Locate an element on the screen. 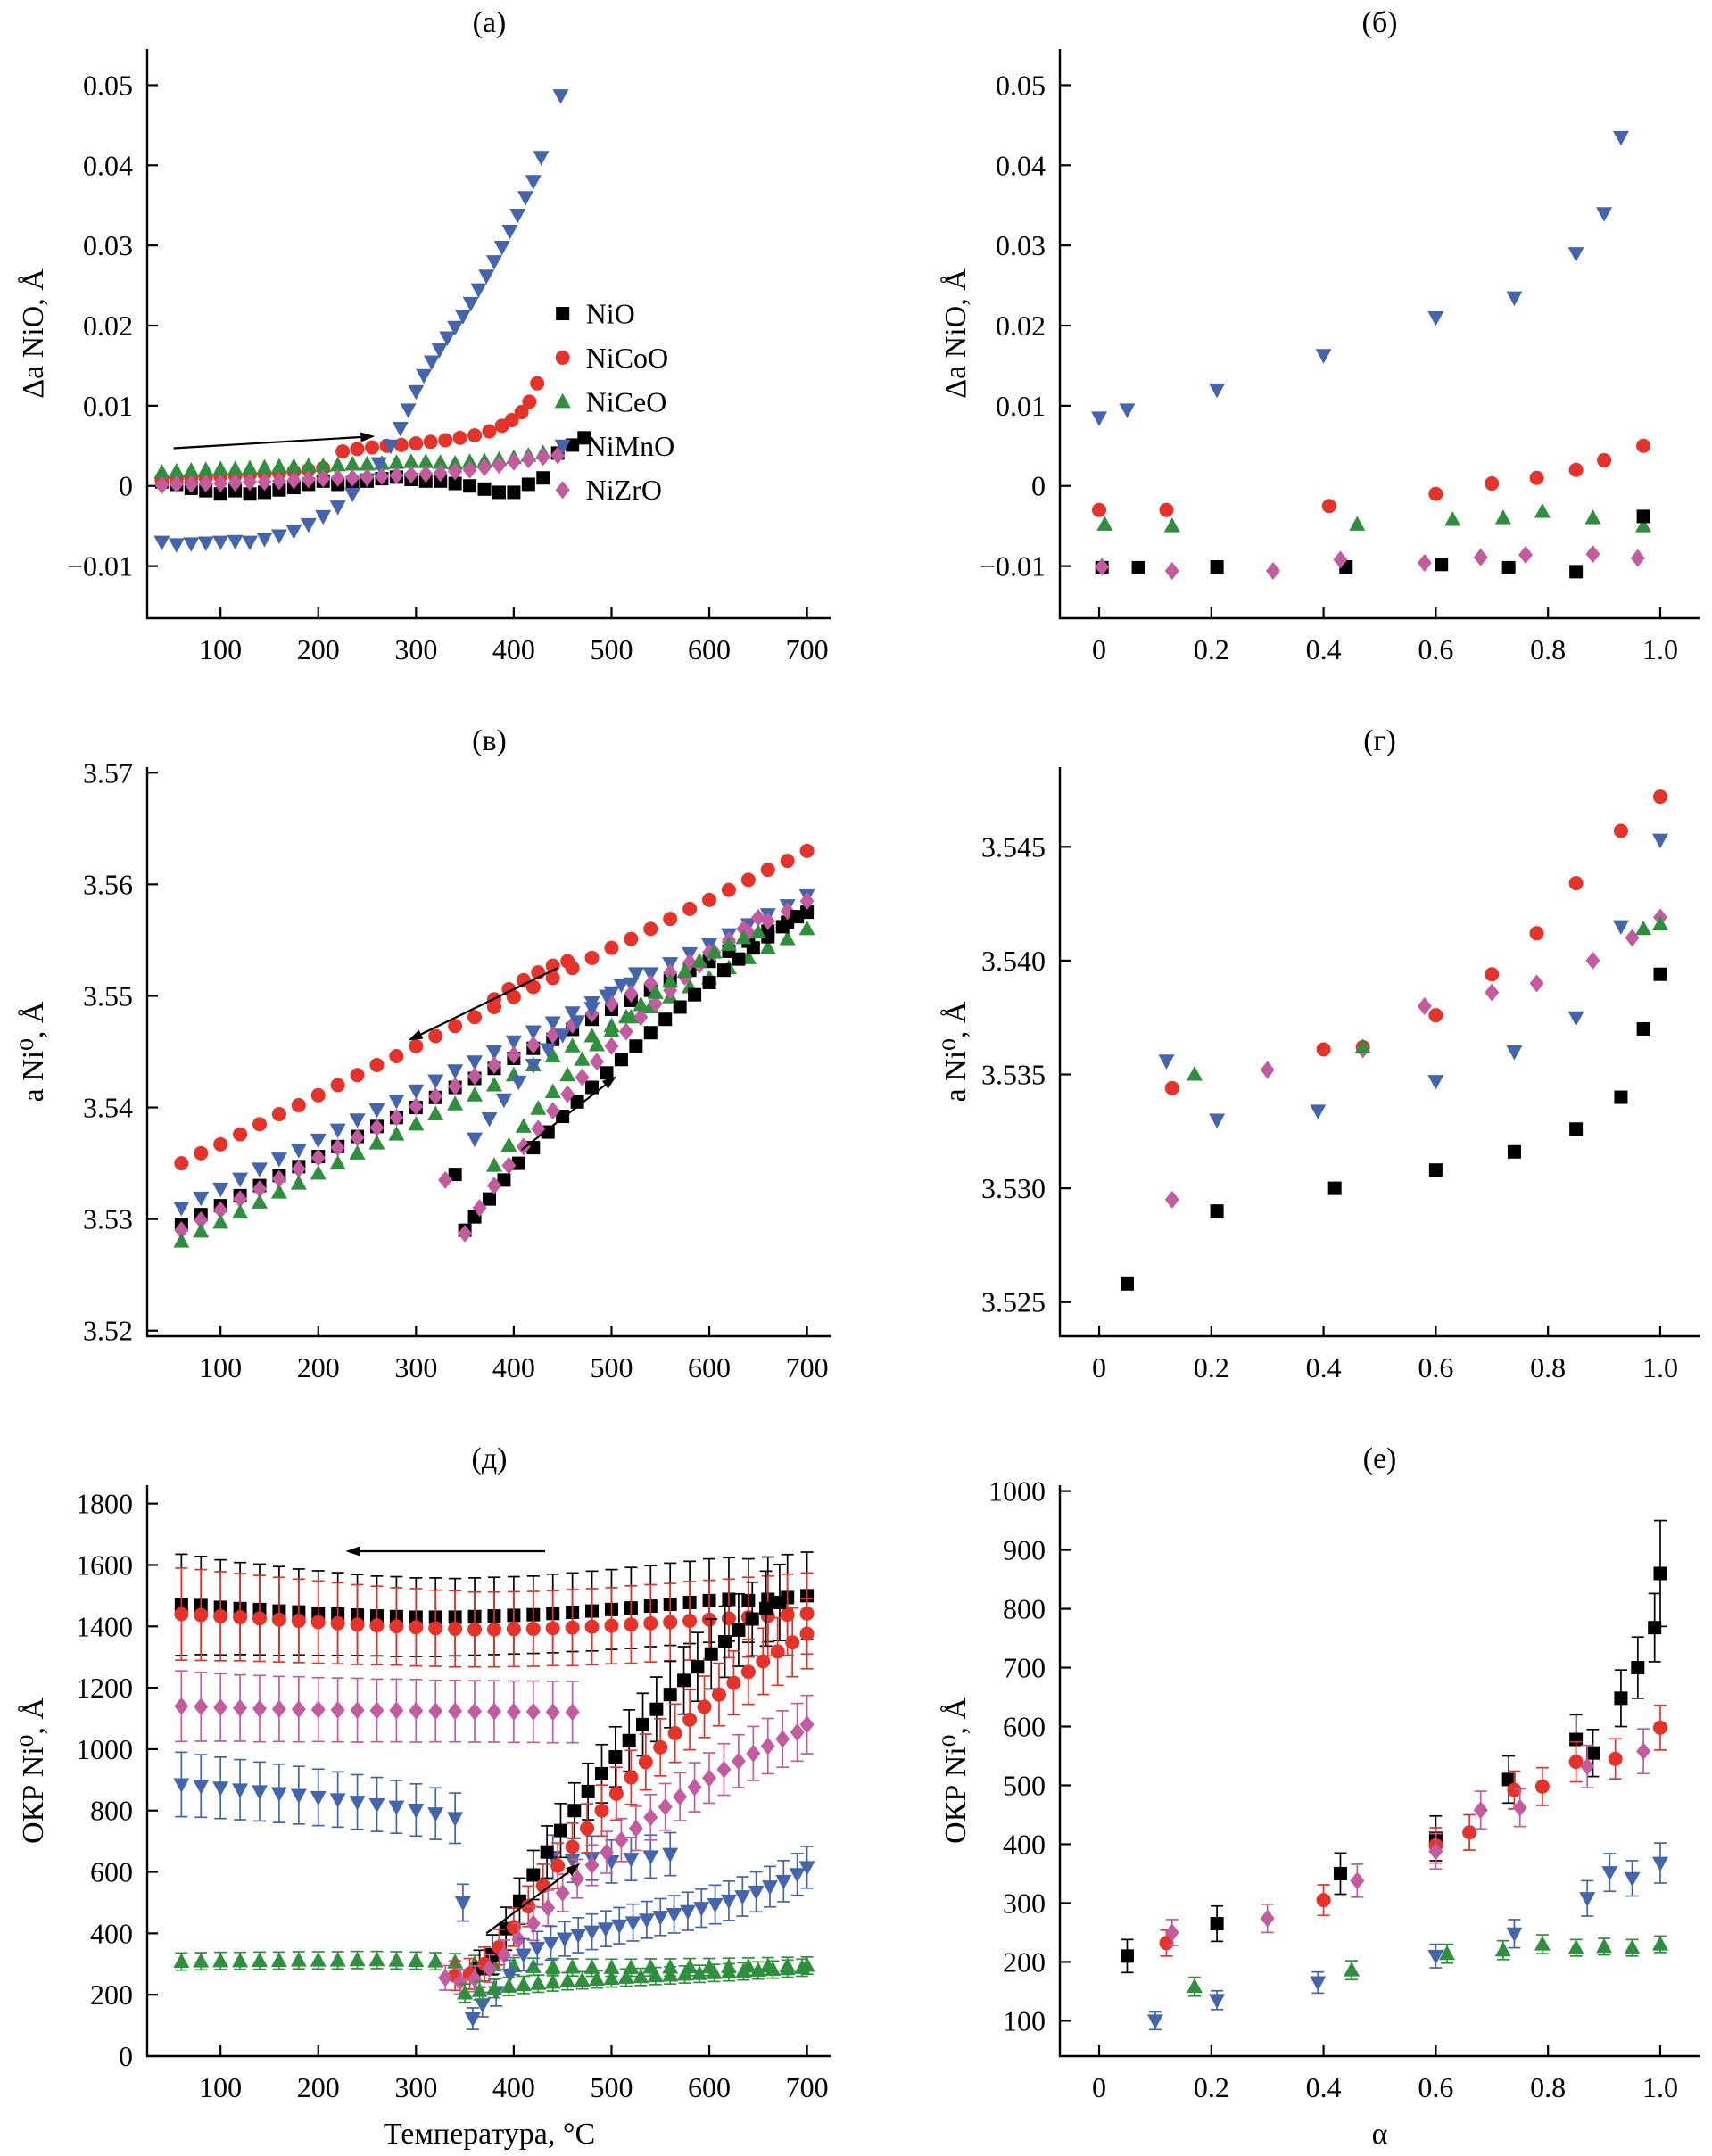 This screenshot has width=1712, height=2156. series-NiZrO-heating is located at coordinates (626, 1844).